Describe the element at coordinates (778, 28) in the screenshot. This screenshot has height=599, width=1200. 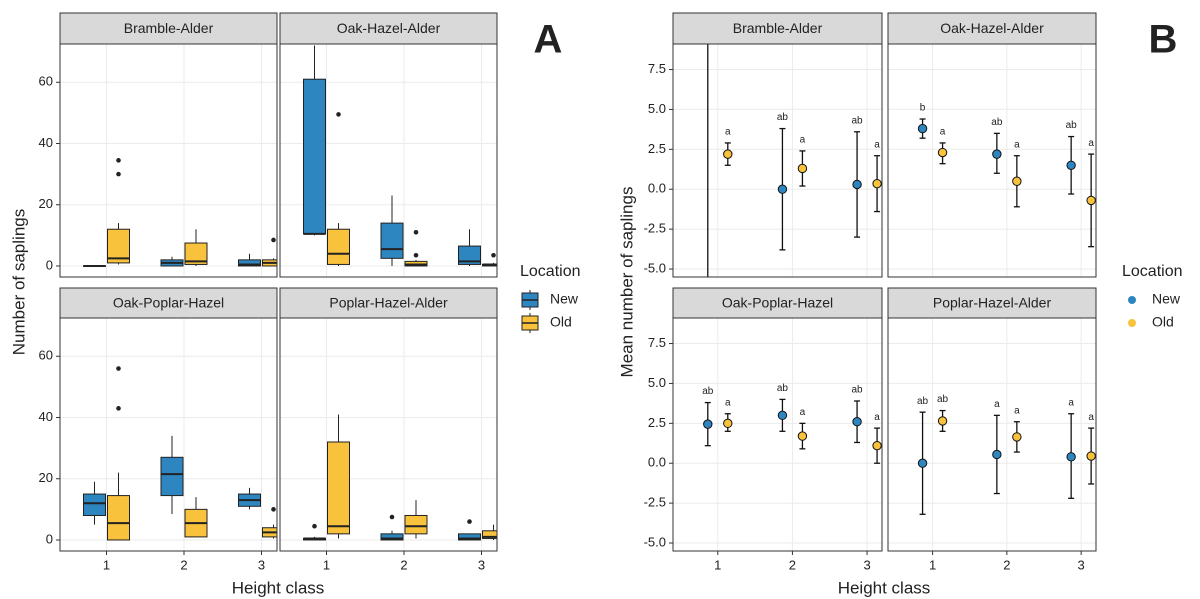
I see `facet-title: Bramble-Alder` at that location.